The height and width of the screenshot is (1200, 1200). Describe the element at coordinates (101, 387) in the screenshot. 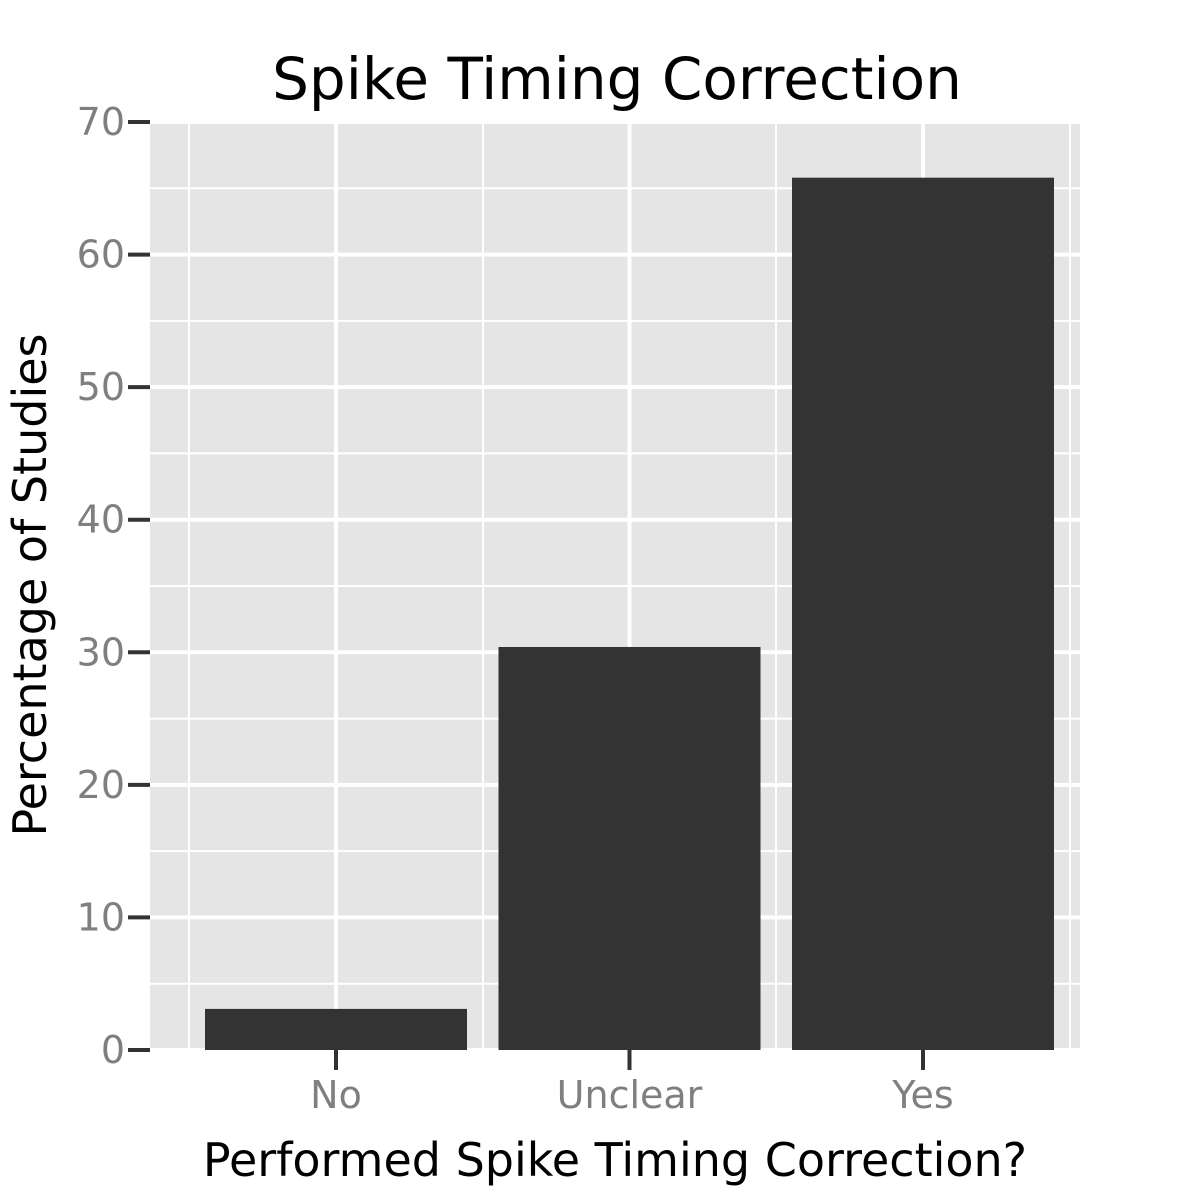

I see `y-tick-label: 50` at that location.